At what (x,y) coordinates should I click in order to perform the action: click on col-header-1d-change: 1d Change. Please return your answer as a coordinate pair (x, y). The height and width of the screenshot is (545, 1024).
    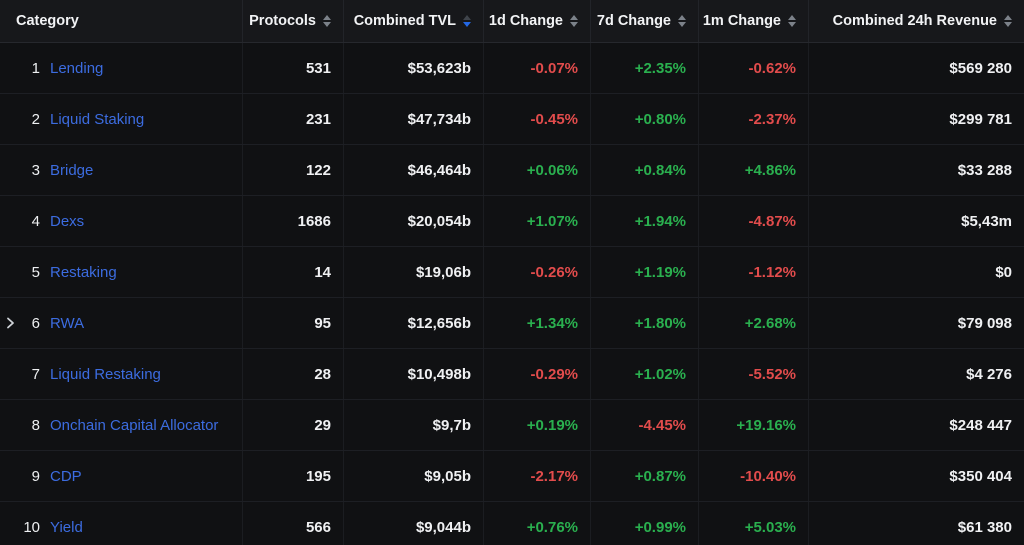
    Looking at the image, I should click on (536, 21).